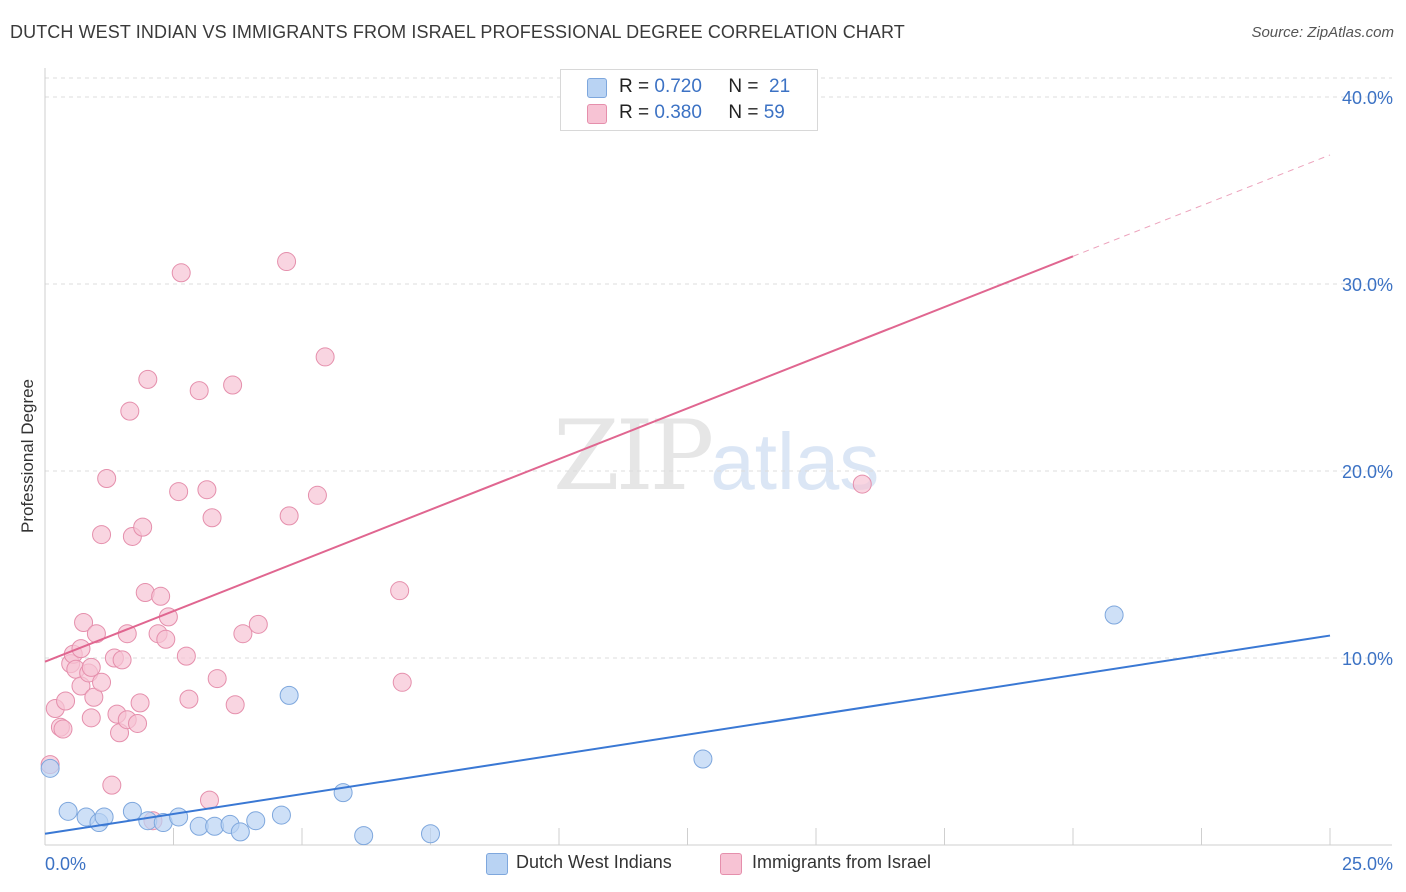 The height and width of the screenshot is (892, 1406). What do you see at coordinates (597, 114) in the screenshot?
I see `pink-swatch-icon` at bounding box center [597, 114].